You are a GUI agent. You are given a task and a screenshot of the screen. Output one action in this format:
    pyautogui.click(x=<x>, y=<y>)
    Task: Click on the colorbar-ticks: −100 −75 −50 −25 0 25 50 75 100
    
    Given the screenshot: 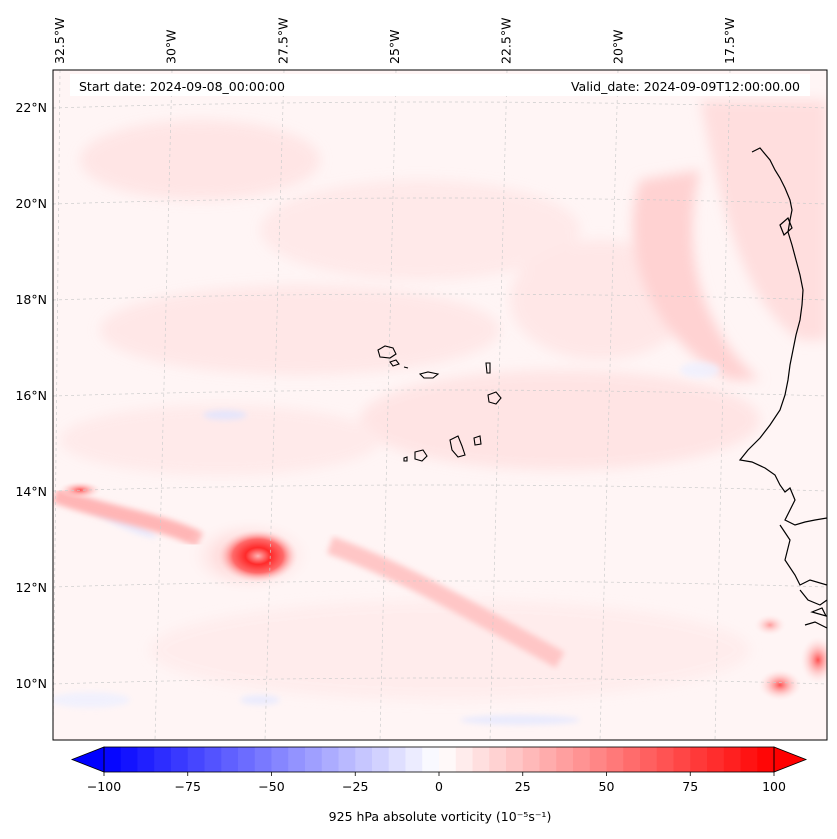 What is the action you would take?
    pyautogui.click(x=436, y=783)
    